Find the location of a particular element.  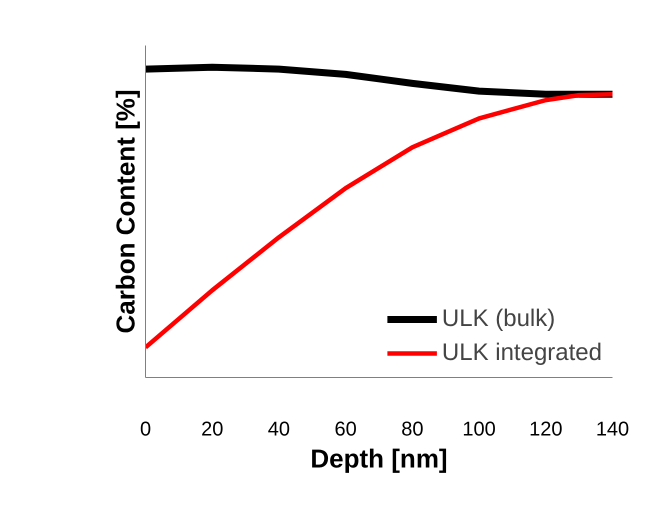

x-tick-label: 0 is located at coordinates (146, 429).